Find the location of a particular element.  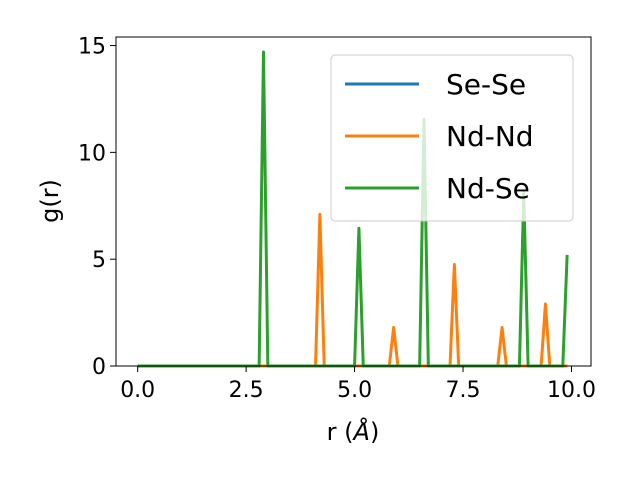

y-axis-ticks: 0 5 10 15 is located at coordinates (97, 207).